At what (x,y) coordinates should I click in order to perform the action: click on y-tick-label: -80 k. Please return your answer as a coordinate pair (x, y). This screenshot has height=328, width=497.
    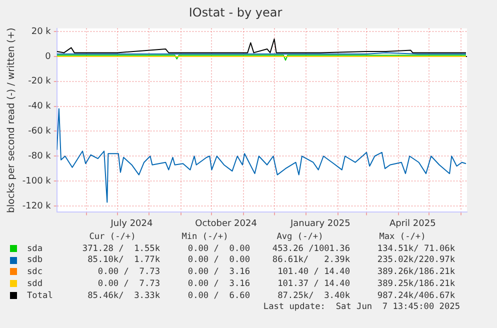
    Looking at the image, I should click on (40, 156).